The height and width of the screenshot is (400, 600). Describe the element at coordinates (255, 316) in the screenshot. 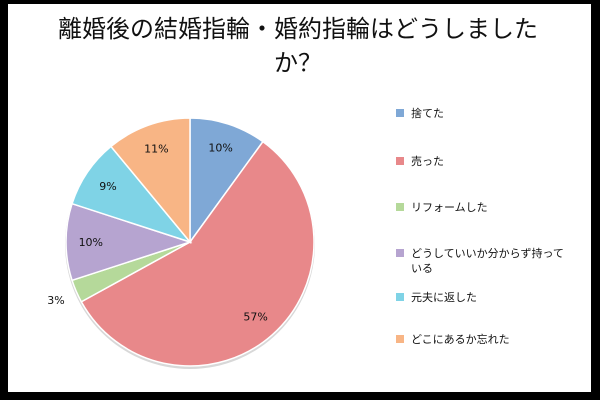

I see `slice-data-label-1: 57%` at that location.